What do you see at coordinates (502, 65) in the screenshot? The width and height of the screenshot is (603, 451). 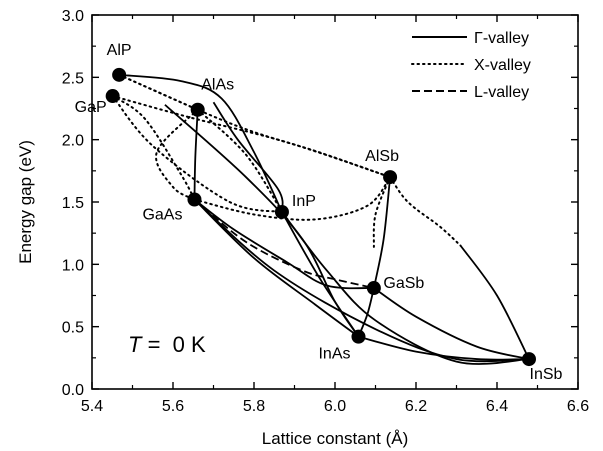 I see `legend-label-x: X-valley` at bounding box center [502, 65].